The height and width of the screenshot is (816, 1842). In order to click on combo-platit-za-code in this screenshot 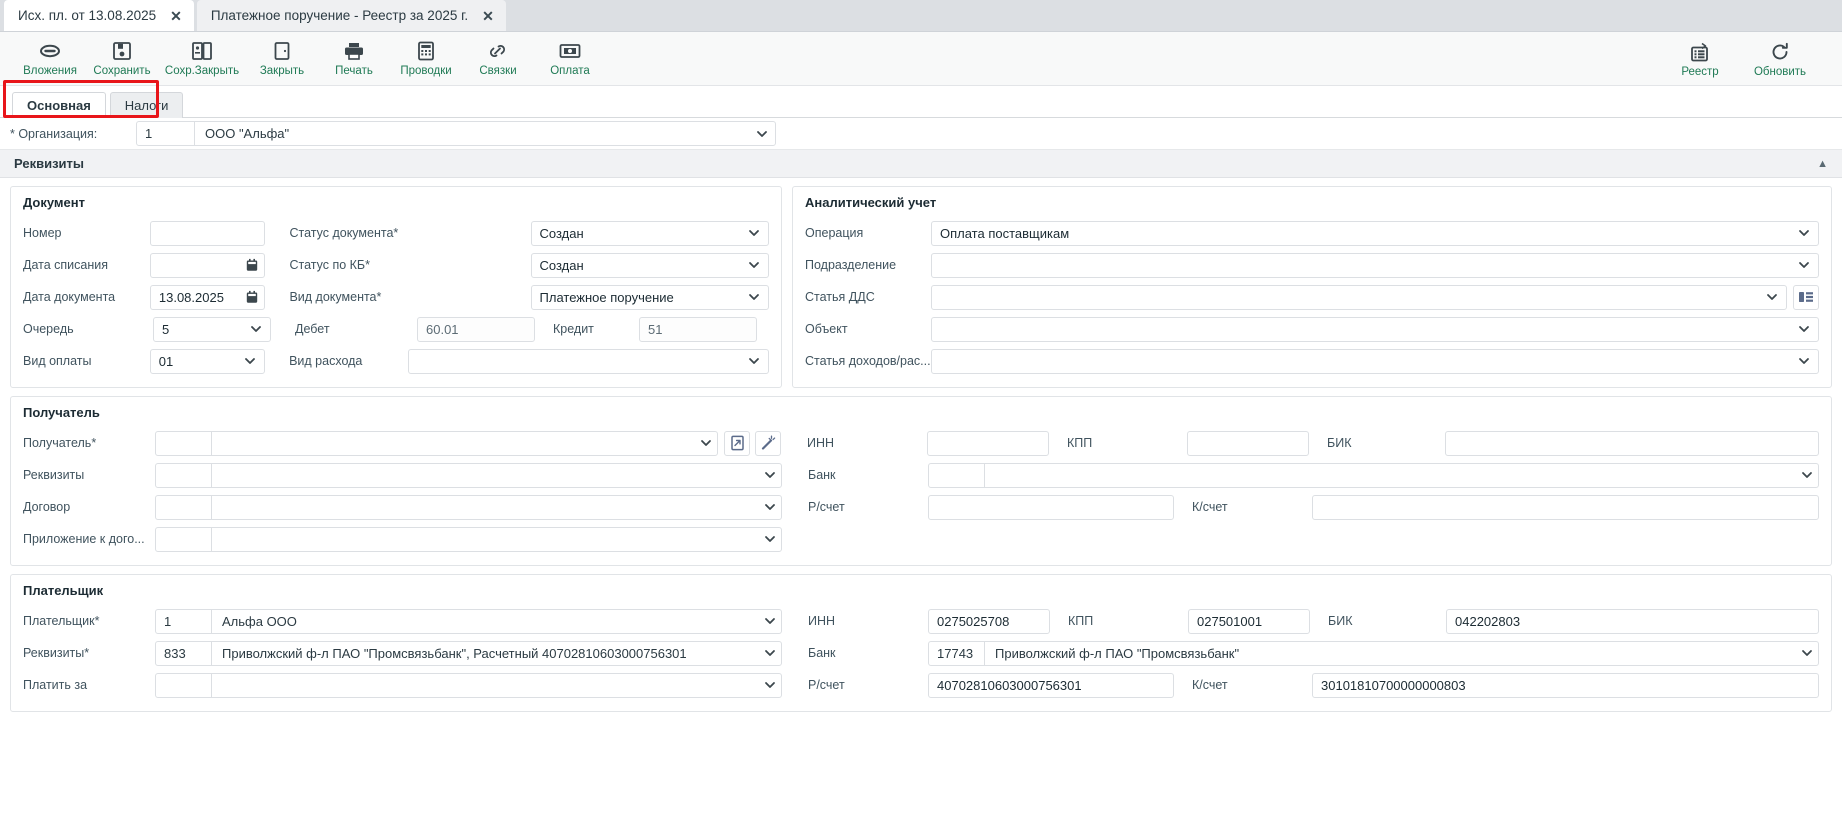, I will do `click(184, 685)`.